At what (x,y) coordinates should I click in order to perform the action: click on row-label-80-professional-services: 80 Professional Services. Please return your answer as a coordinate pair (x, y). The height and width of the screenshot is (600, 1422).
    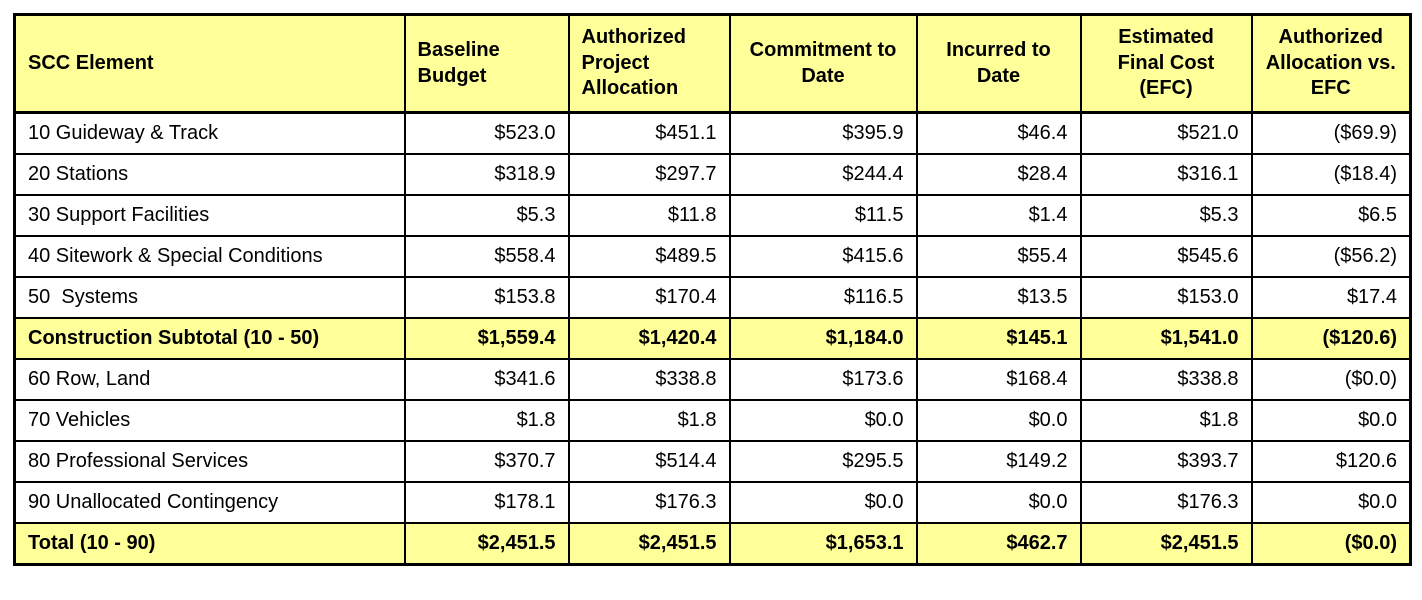
    Looking at the image, I should click on (209, 461).